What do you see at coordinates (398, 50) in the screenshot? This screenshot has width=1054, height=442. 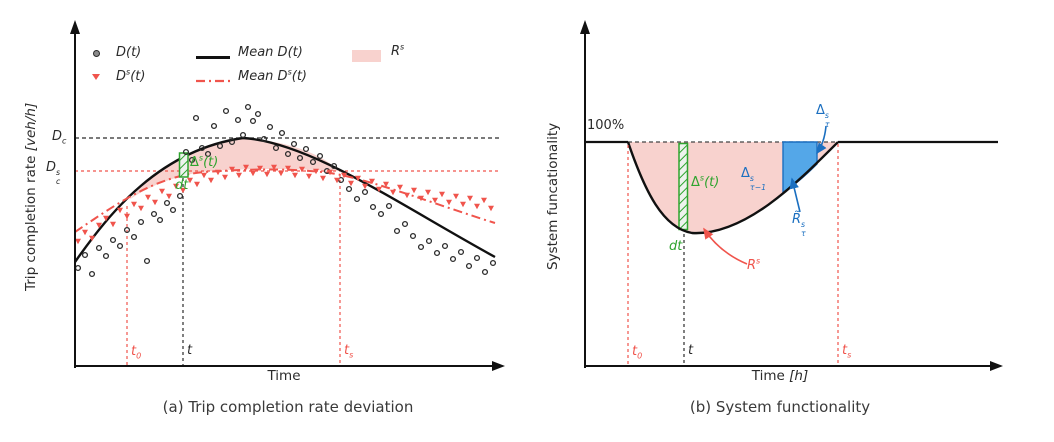 I see `legend-label-rs: Rs` at bounding box center [398, 50].